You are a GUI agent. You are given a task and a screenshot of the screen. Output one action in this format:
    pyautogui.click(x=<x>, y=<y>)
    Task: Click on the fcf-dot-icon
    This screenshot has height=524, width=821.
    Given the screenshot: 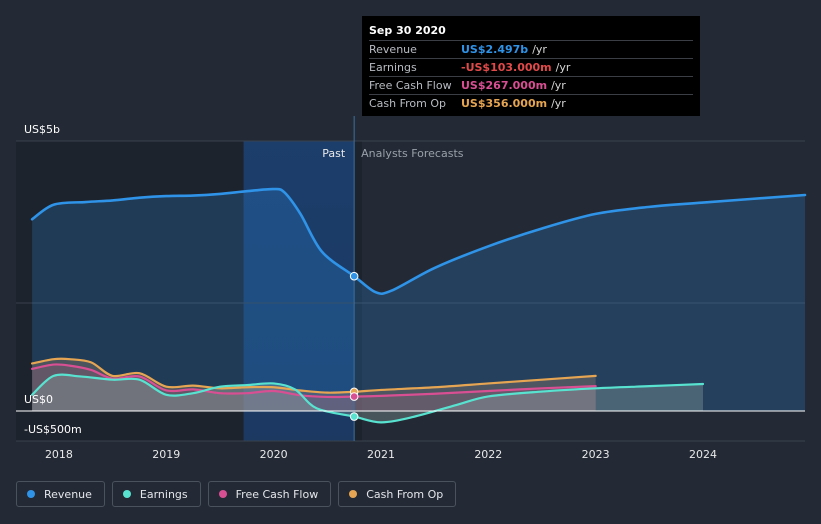 What is the action you would take?
    pyautogui.click(x=222, y=494)
    